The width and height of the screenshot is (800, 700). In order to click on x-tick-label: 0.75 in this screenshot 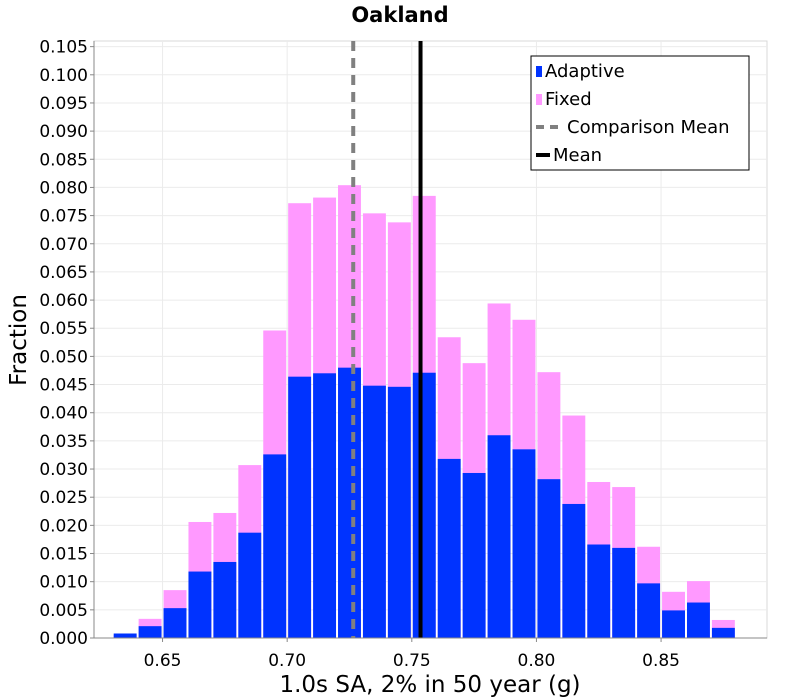, I will do `click(412, 661)`.